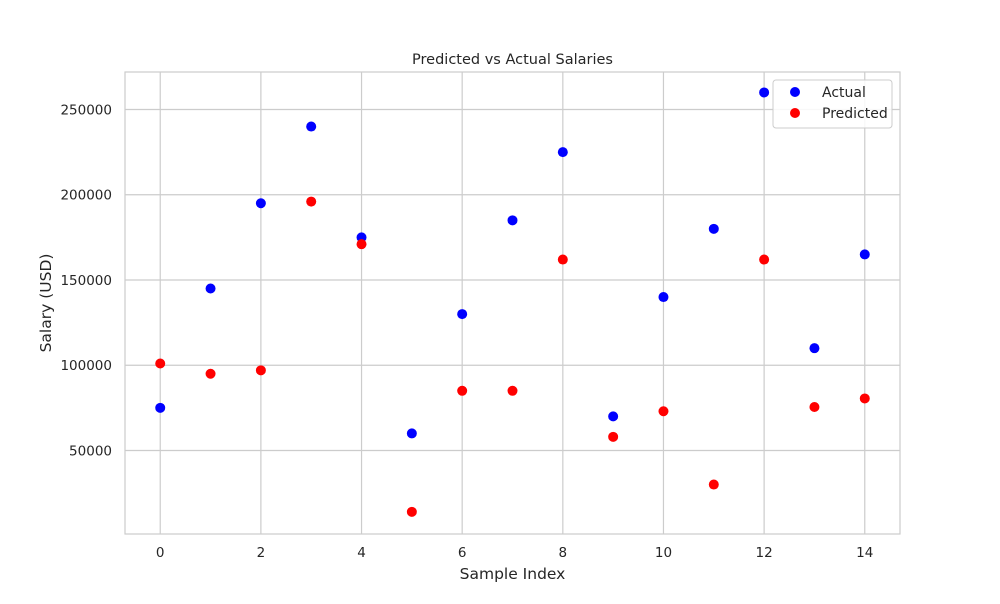  What do you see at coordinates (764, 553) in the screenshot?
I see `x-tick-label: 12` at bounding box center [764, 553].